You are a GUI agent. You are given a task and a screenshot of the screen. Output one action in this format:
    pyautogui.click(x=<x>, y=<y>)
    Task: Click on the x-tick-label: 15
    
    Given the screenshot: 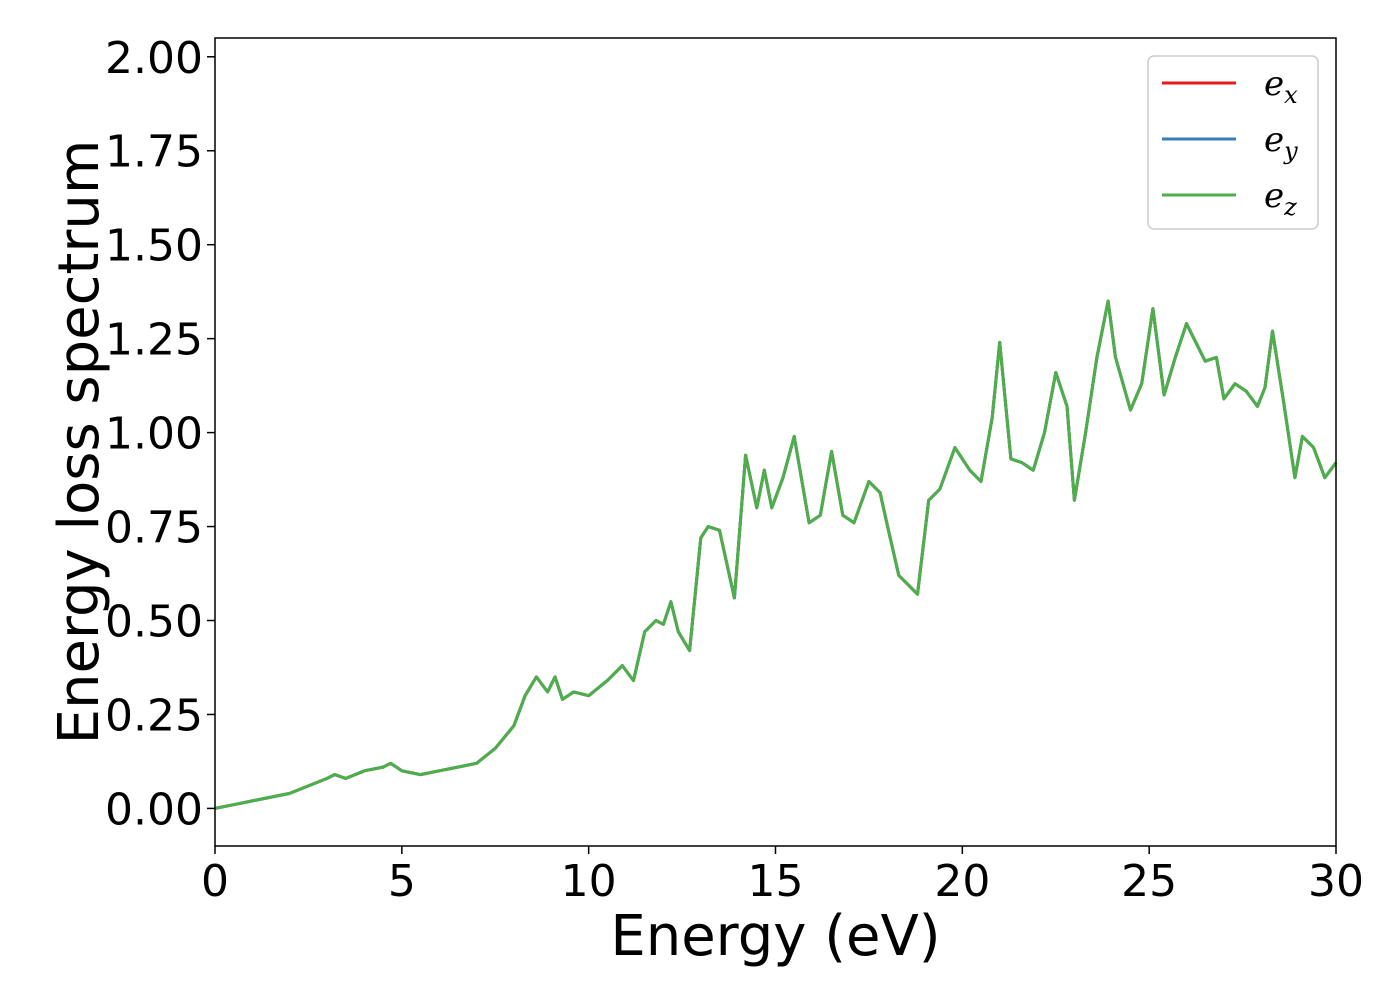 What is the action you would take?
    pyautogui.click(x=776, y=881)
    